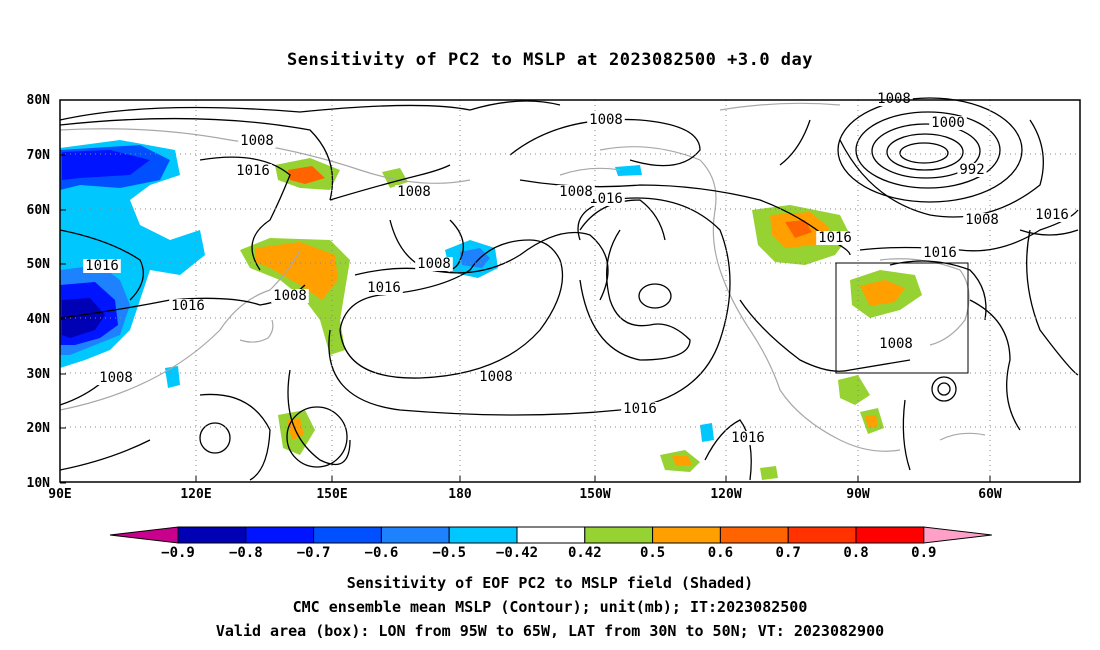  What do you see at coordinates (990, 494) in the screenshot?
I see `lon-tick-label: 60W` at bounding box center [990, 494].